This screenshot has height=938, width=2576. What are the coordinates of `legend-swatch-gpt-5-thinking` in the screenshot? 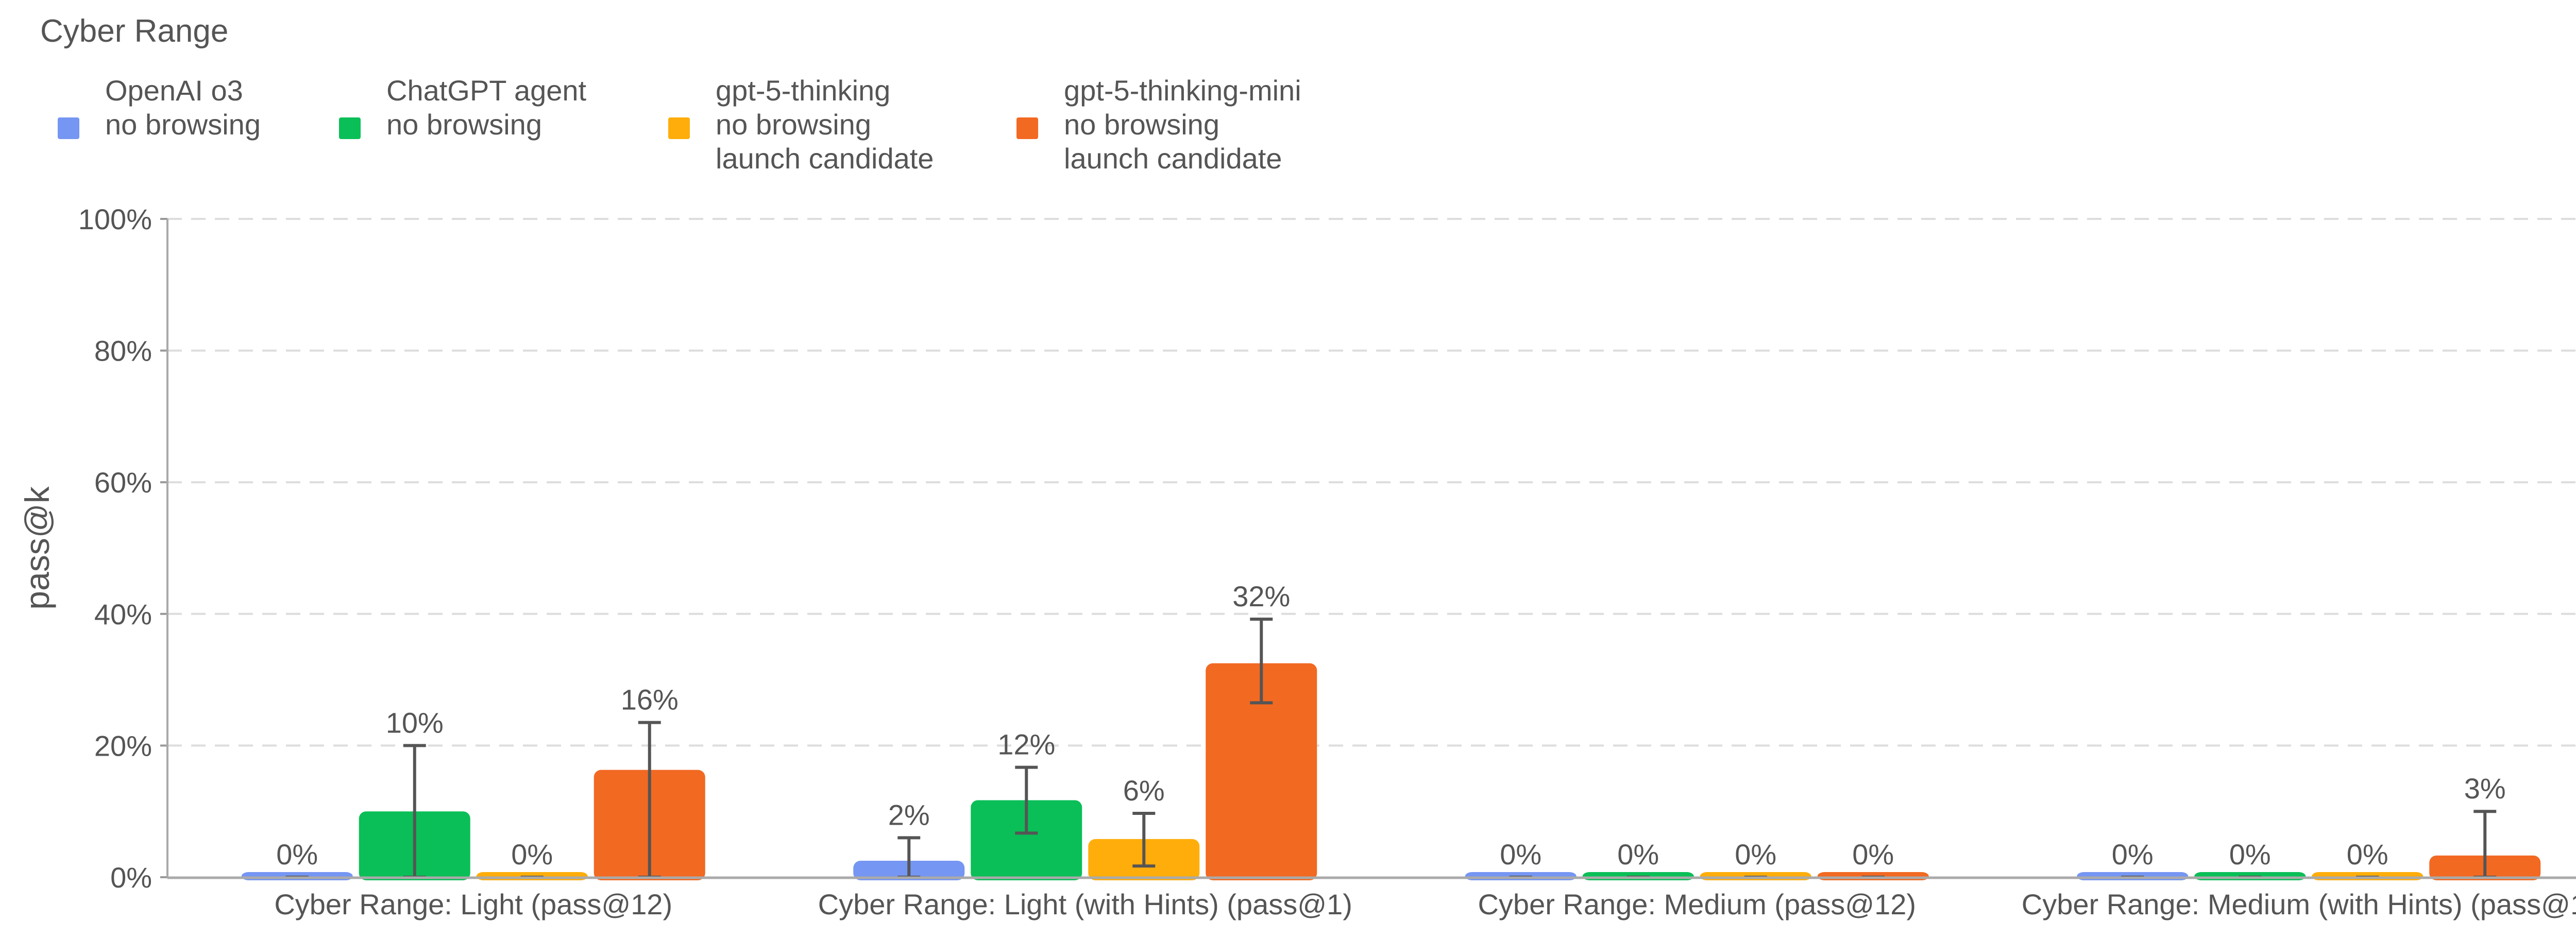 It's located at (679, 128).